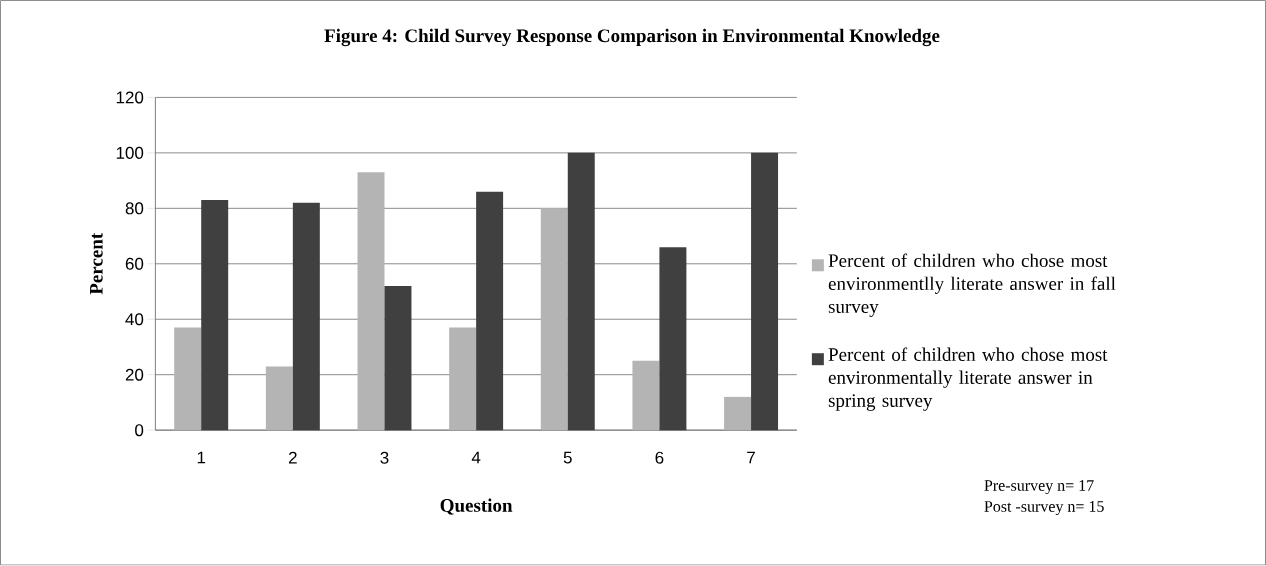 Image resolution: width=1266 pixels, height=566 pixels. Describe the element at coordinates (130, 153) in the screenshot. I see `y-tick-label: 100` at that location.